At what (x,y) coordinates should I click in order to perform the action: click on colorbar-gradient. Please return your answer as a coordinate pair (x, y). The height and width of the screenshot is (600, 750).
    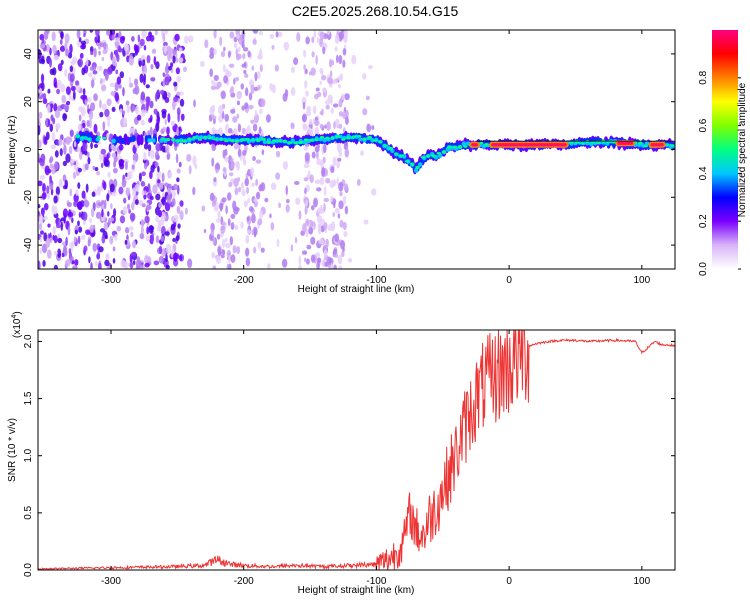
    Looking at the image, I should click on (725, 149).